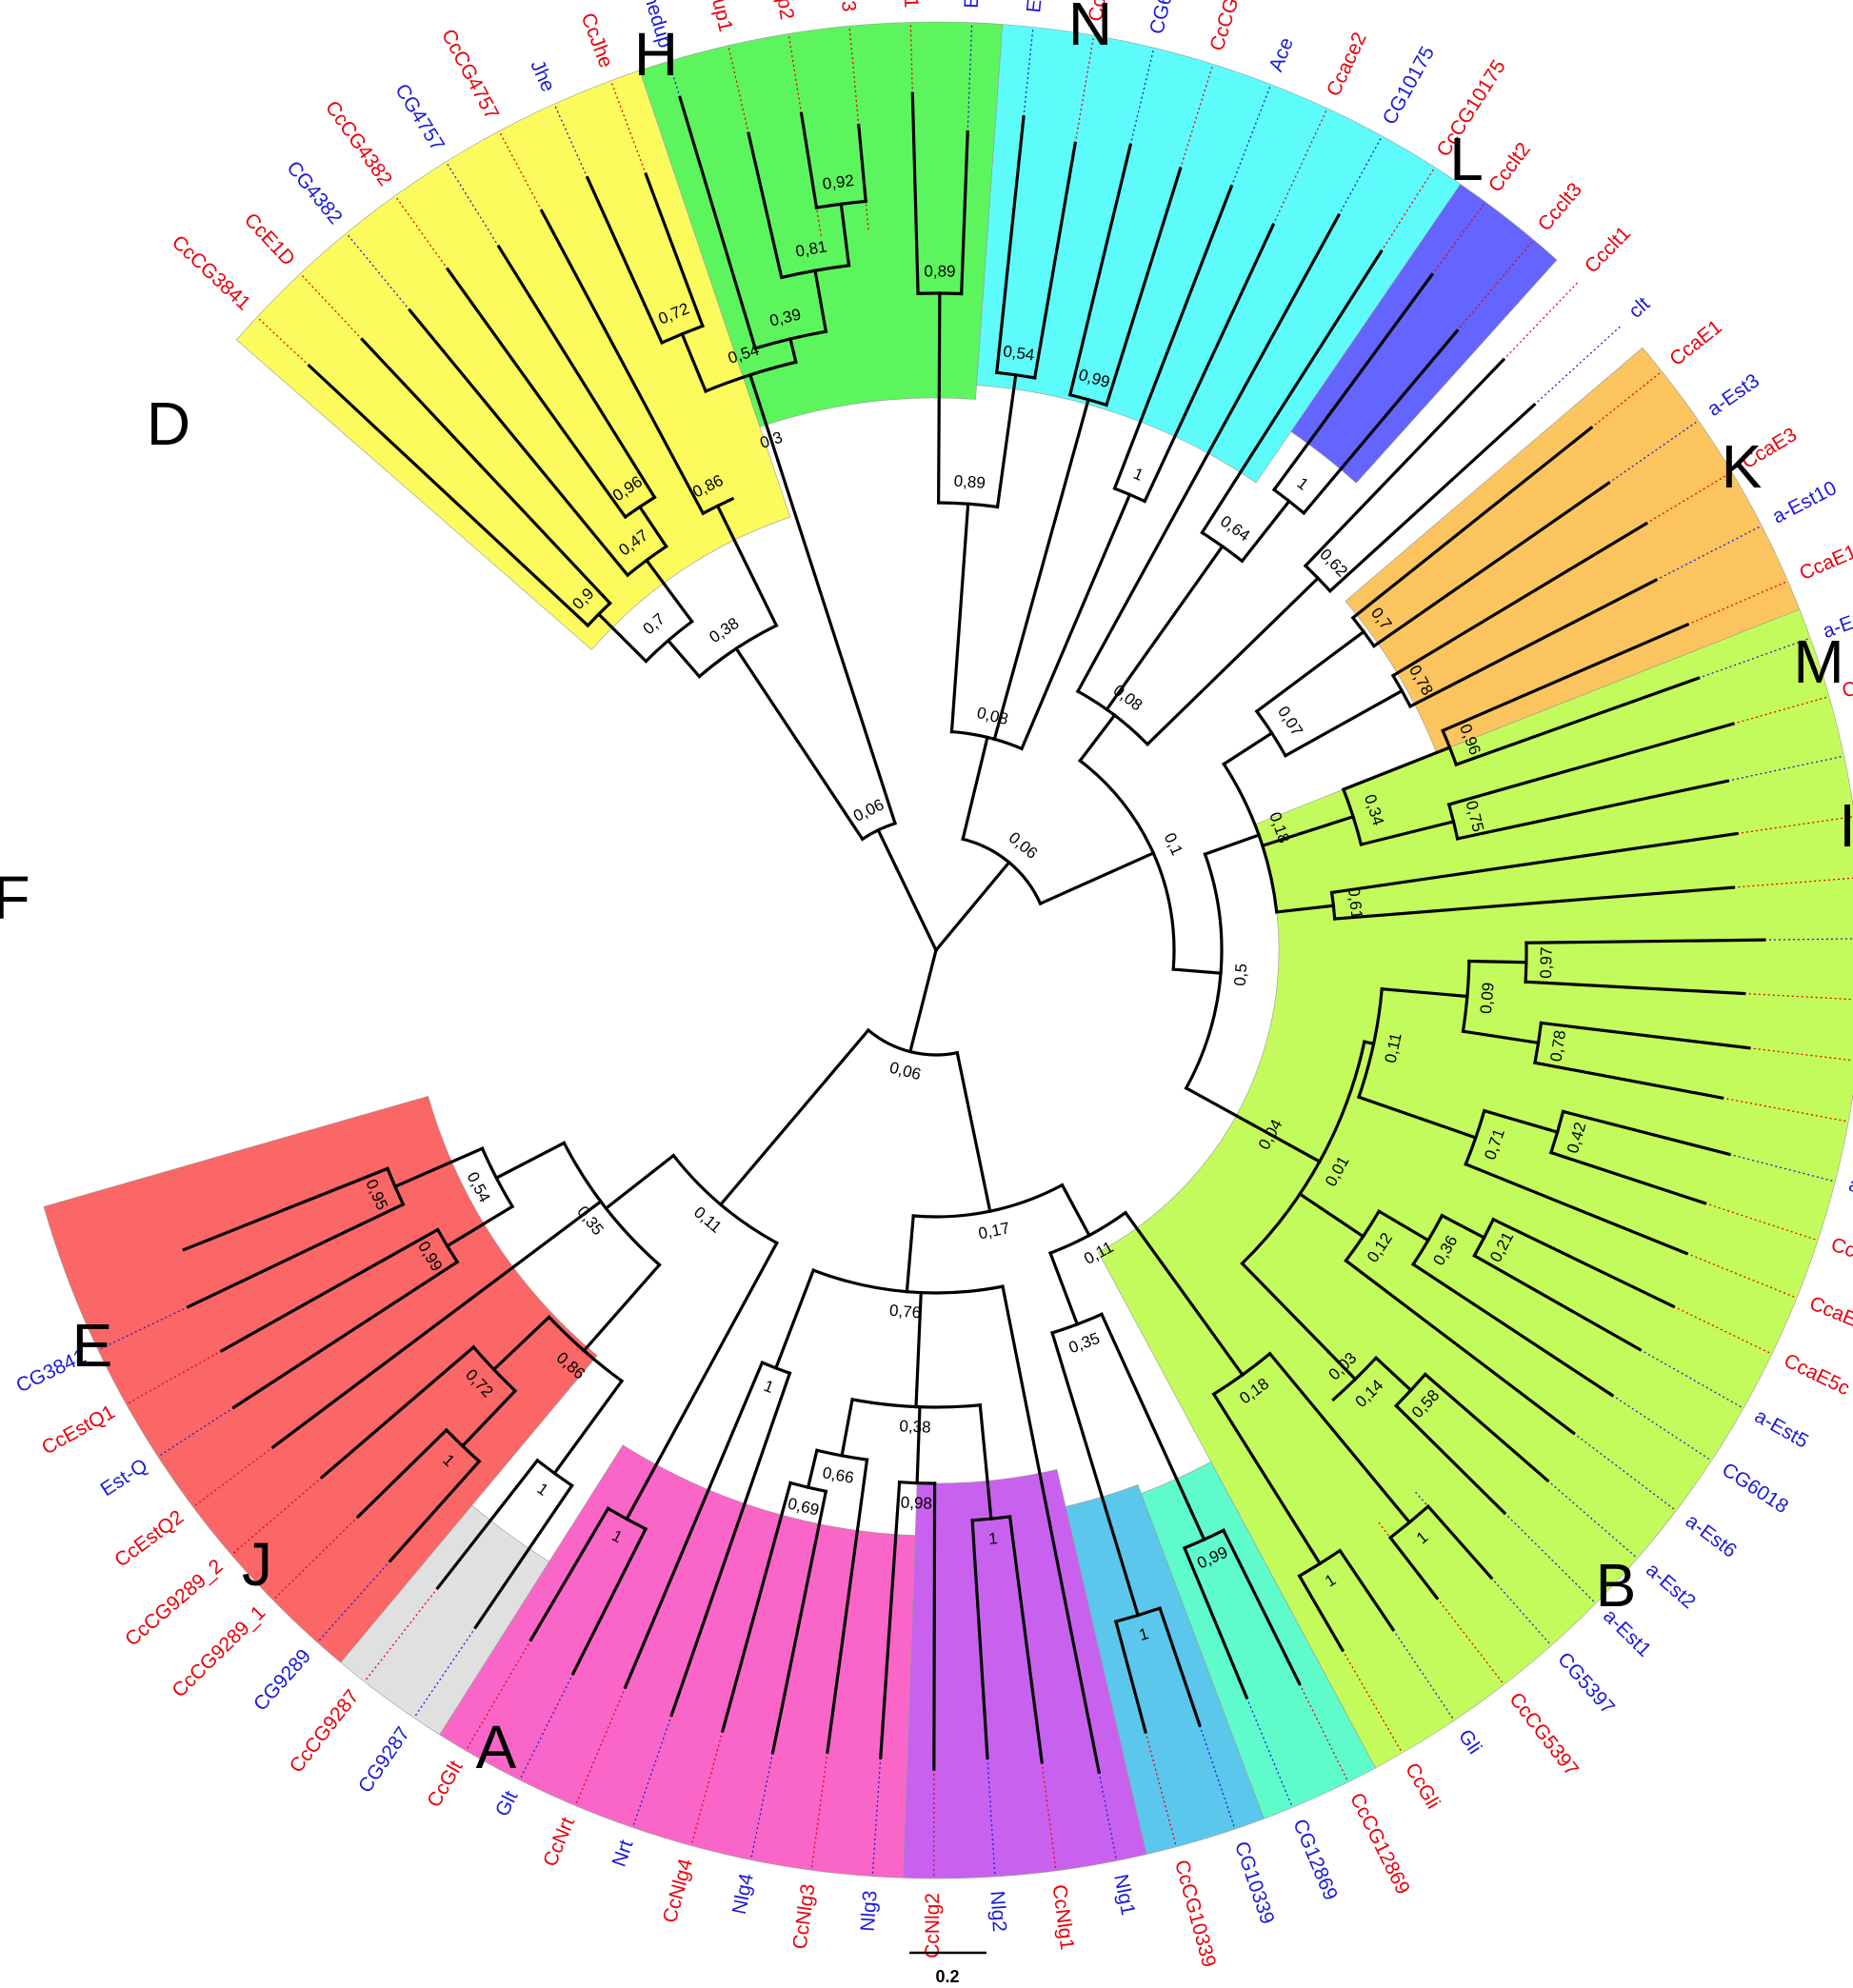  Describe the element at coordinates (419, 117) in the screenshot. I see `leaf-label: CG4757` at that location.